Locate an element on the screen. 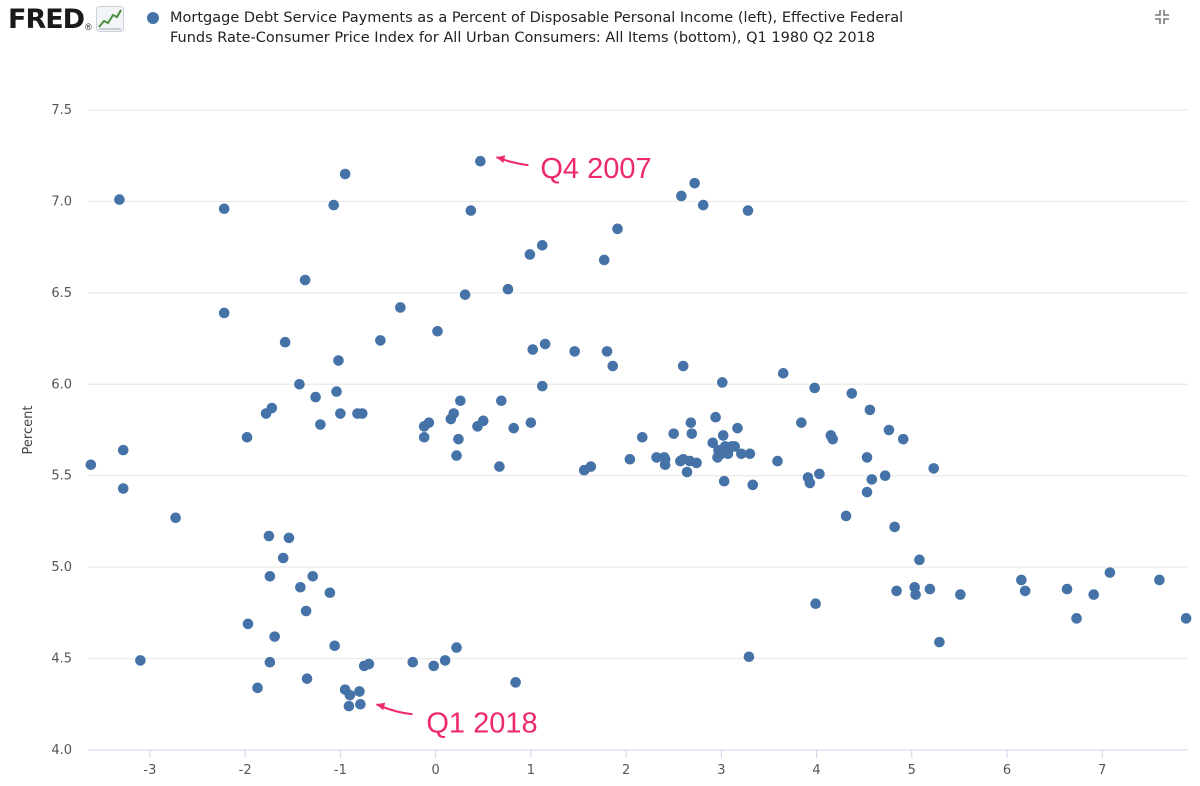 The image size is (1200, 786). x-tick-label: 7 is located at coordinates (1102, 770).